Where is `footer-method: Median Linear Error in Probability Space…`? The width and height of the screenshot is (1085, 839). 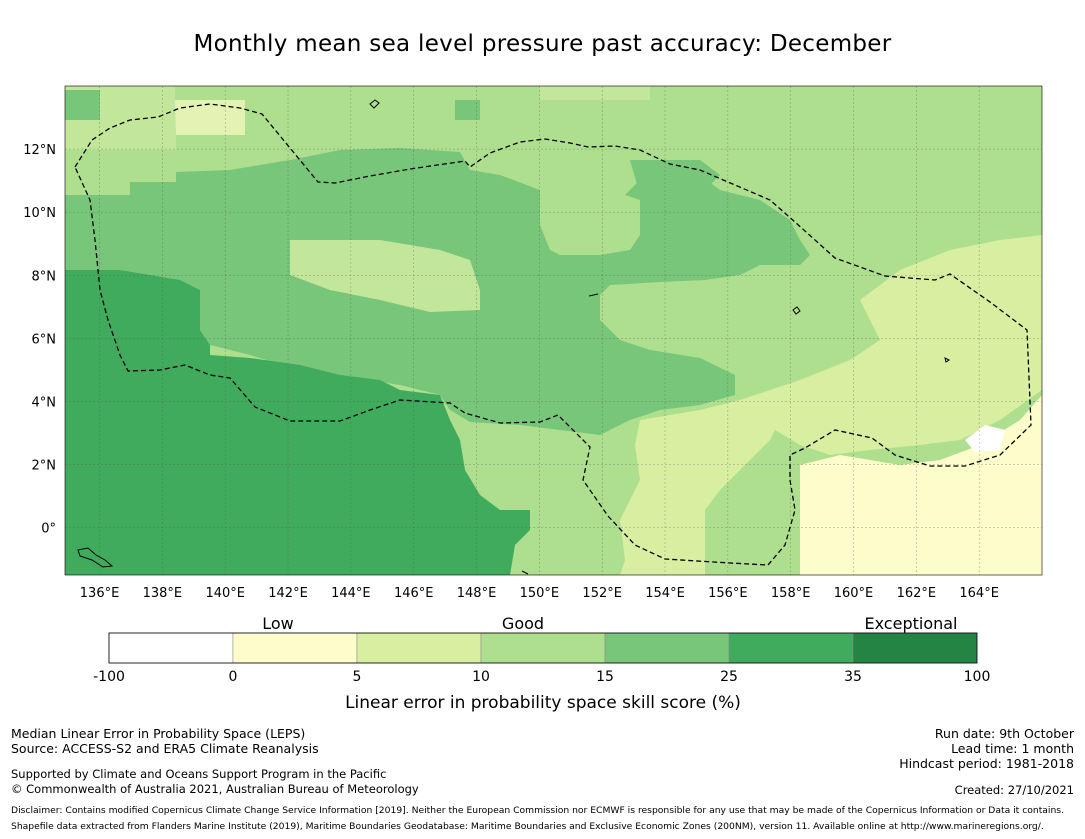 footer-method: Median Linear Error in Probability Space… is located at coordinates (165, 741).